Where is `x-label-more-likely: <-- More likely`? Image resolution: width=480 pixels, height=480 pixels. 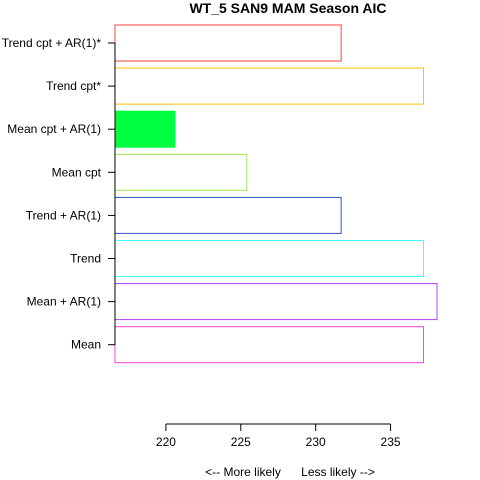 x-label-more-likely: <-- More likely is located at coordinates (243, 472).